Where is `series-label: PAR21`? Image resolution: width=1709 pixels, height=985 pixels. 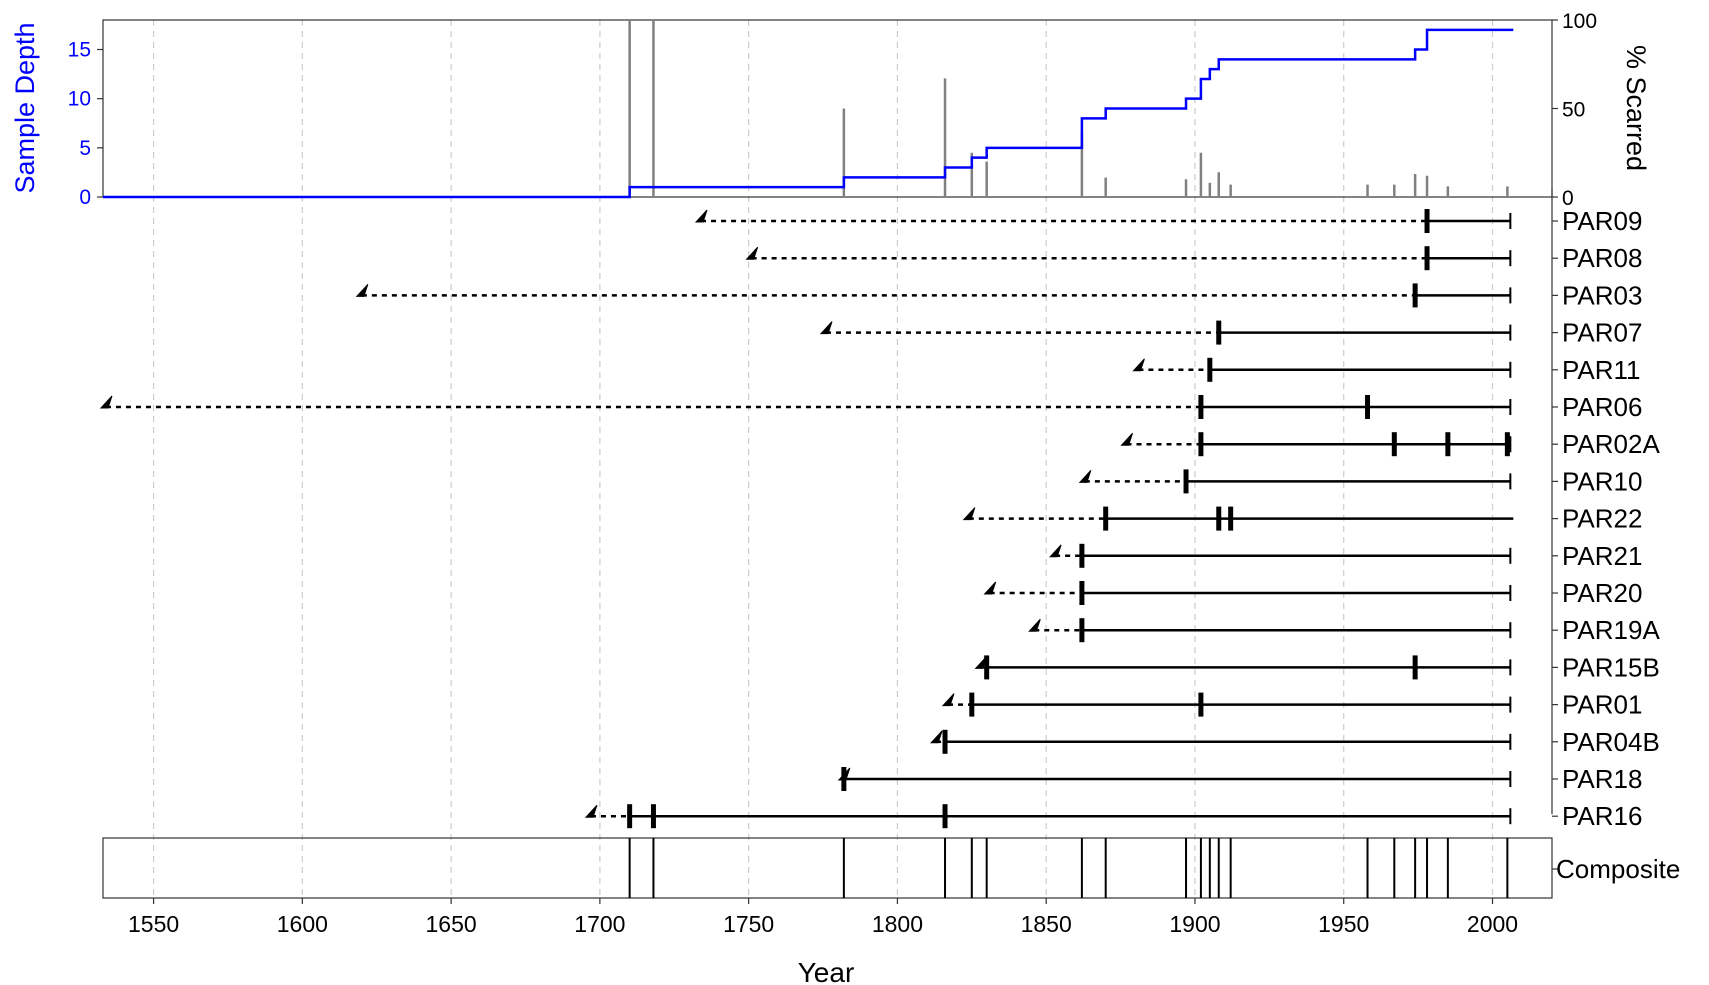 series-label: PAR21 is located at coordinates (1602, 556).